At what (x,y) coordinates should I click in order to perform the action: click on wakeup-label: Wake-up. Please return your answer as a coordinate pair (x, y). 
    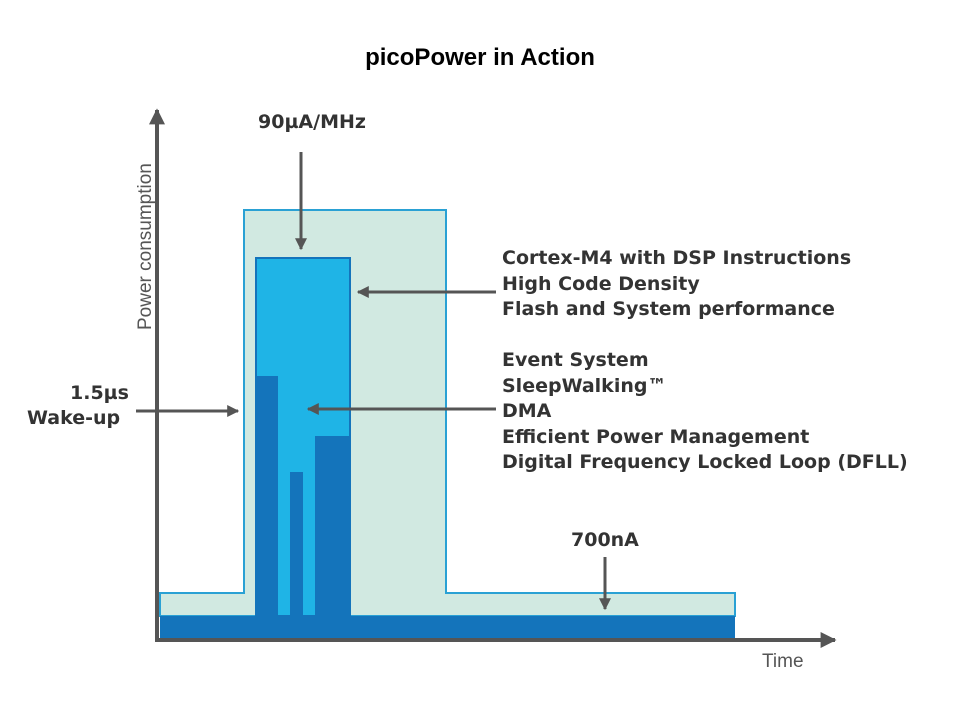
    Looking at the image, I should click on (74, 418).